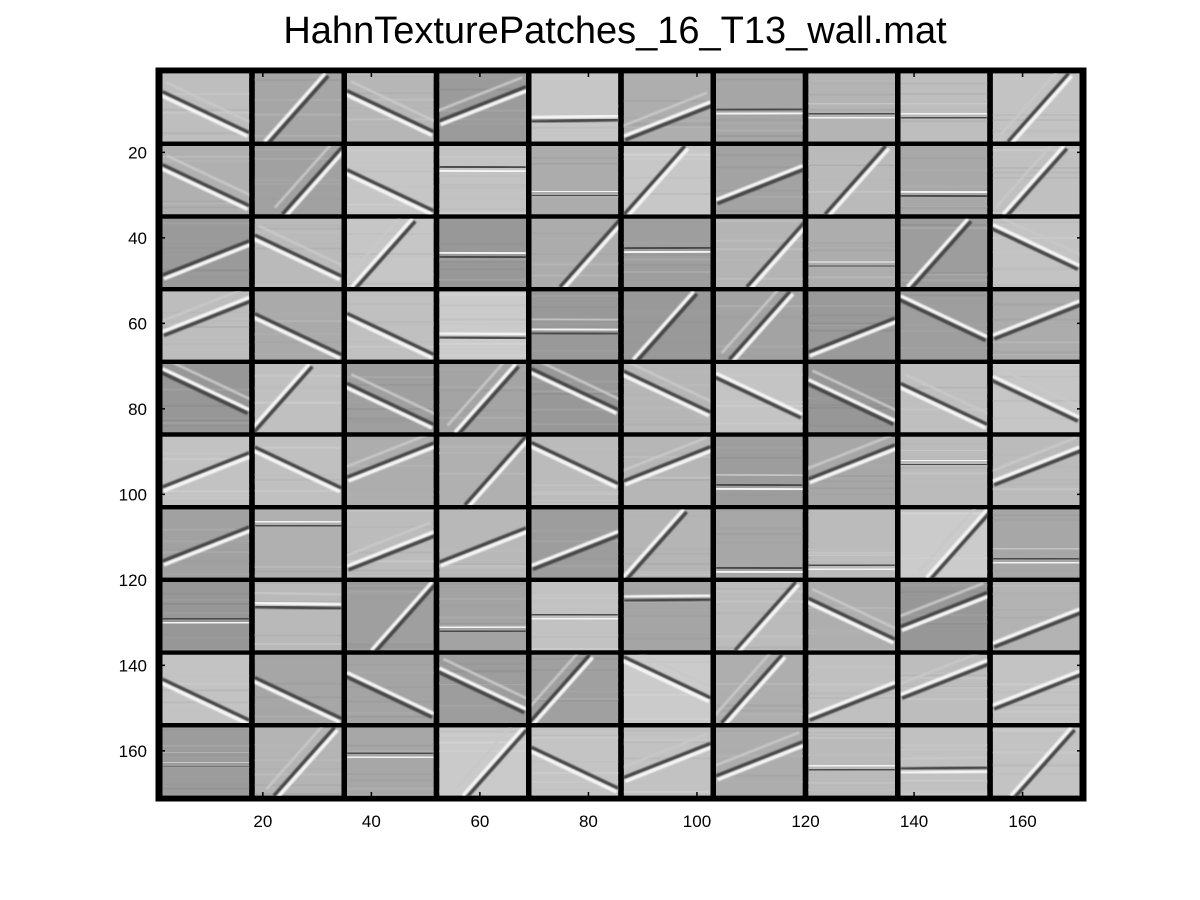 This screenshot has width=1200, height=900. What do you see at coordinates (137, 323) in the screenshot?
I see `y-tick-label: 60` at bounding box center [137, 323].